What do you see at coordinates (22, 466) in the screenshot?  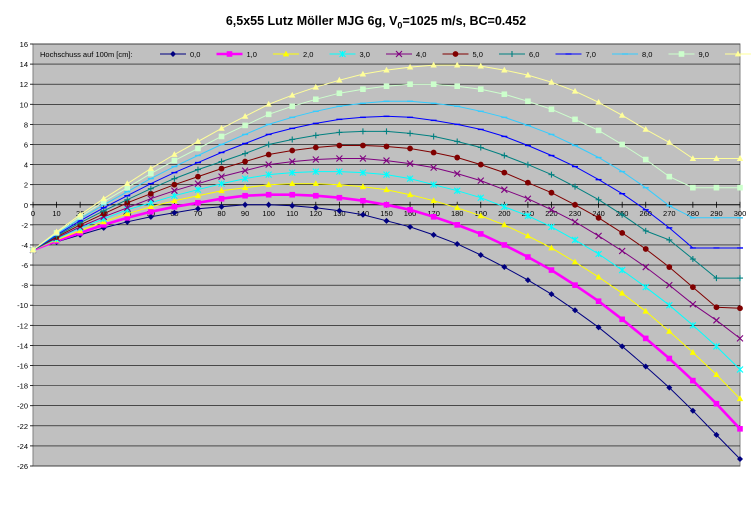 I see `y-tick-label-21: -26` at bounding box center [22, 466].